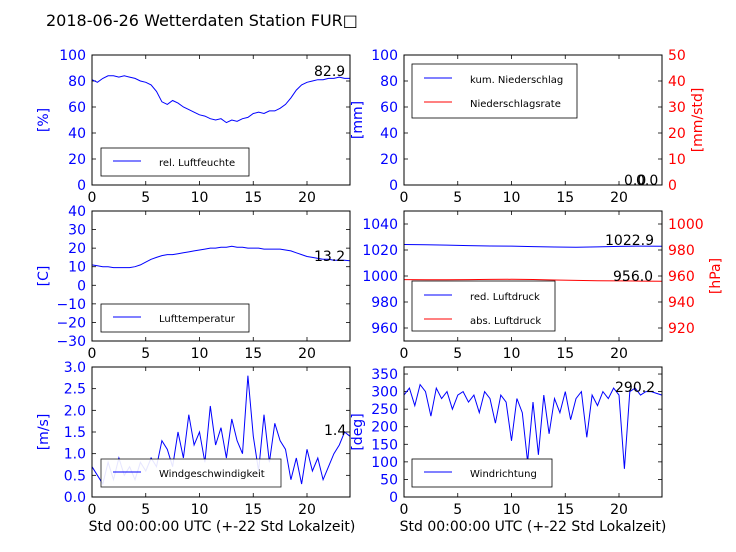 This screenshot has width=736, height=552. What do you see at coordinates (681, 303) in the screenshot?
I see `y2-tick-label: 940` at bounding box center [681, 303].